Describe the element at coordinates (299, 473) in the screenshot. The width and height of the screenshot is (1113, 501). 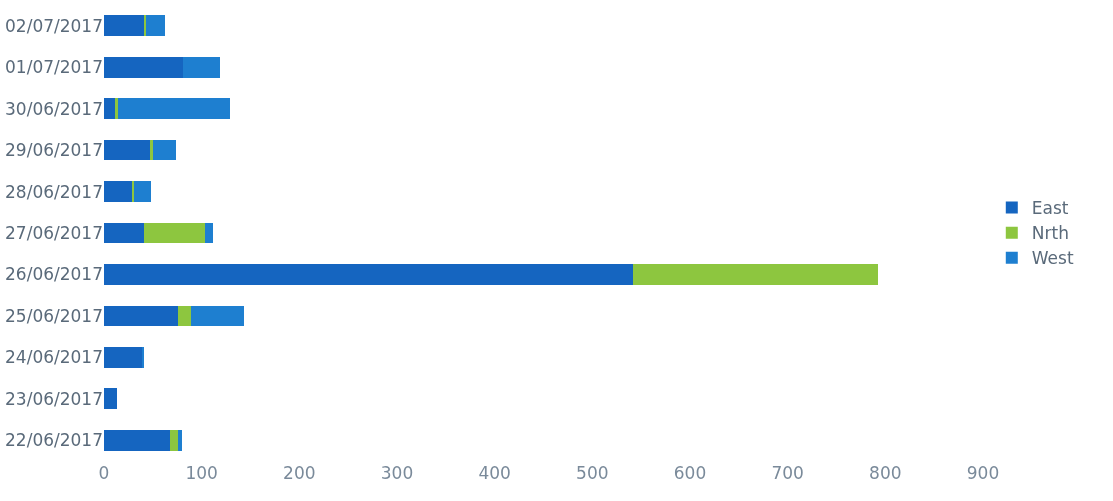
I see `x-tick-label: 200` at that location.